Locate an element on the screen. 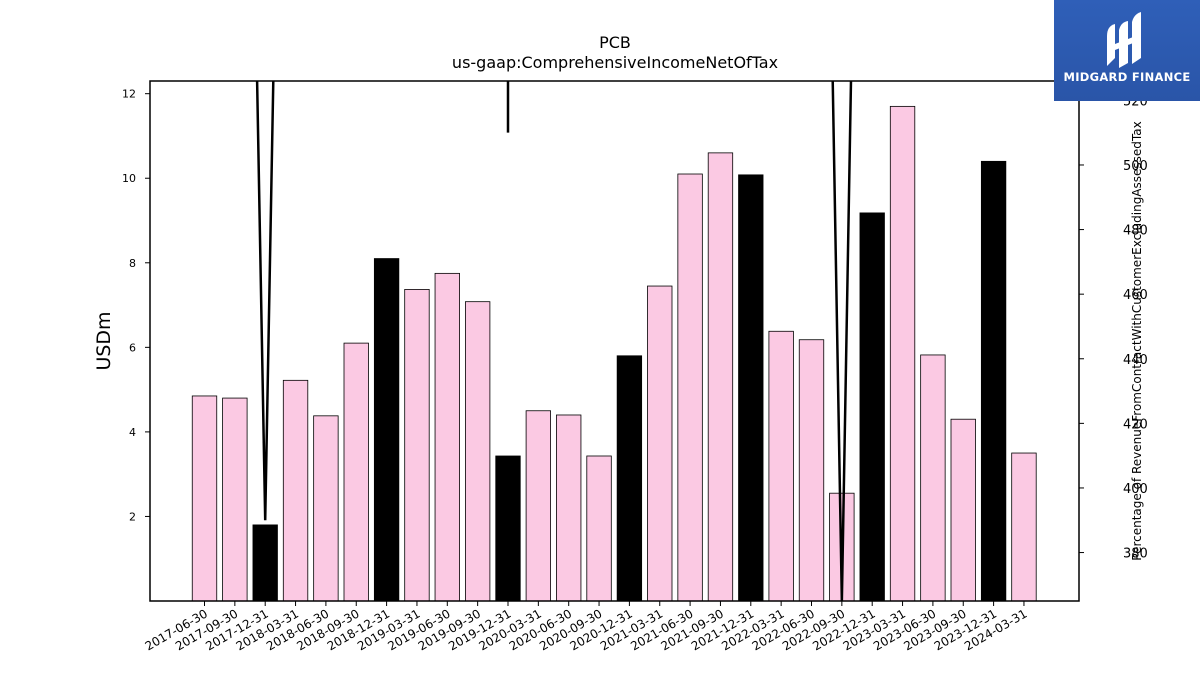 The width and height of the screenshot is (1200, 675). y2-tick-label: 400 is located at coordinates (1135, 489).